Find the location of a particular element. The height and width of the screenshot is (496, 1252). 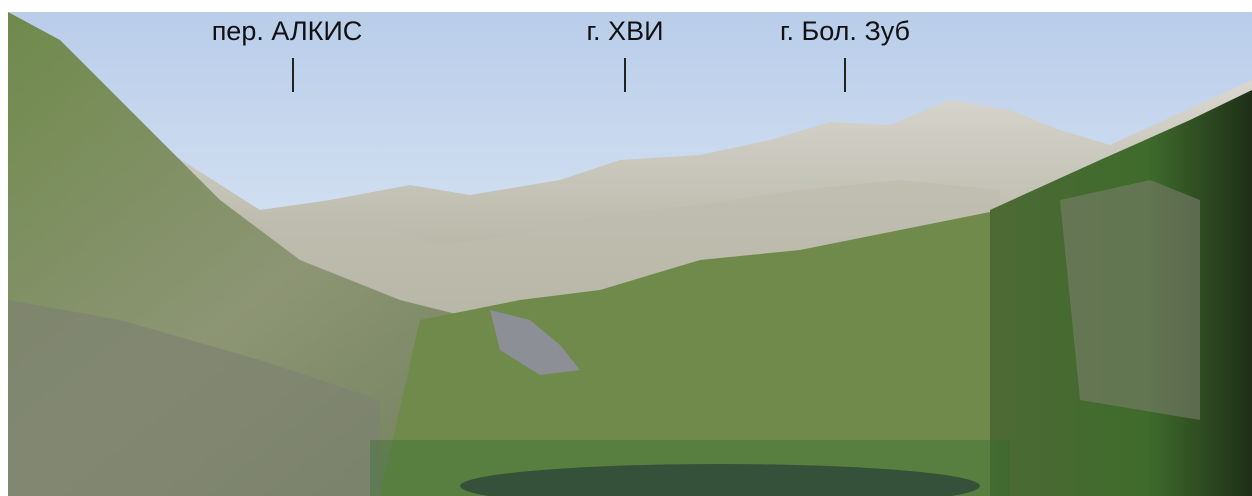

peak-label: г. Бол. Зуб is located at coordinates (845, 31).